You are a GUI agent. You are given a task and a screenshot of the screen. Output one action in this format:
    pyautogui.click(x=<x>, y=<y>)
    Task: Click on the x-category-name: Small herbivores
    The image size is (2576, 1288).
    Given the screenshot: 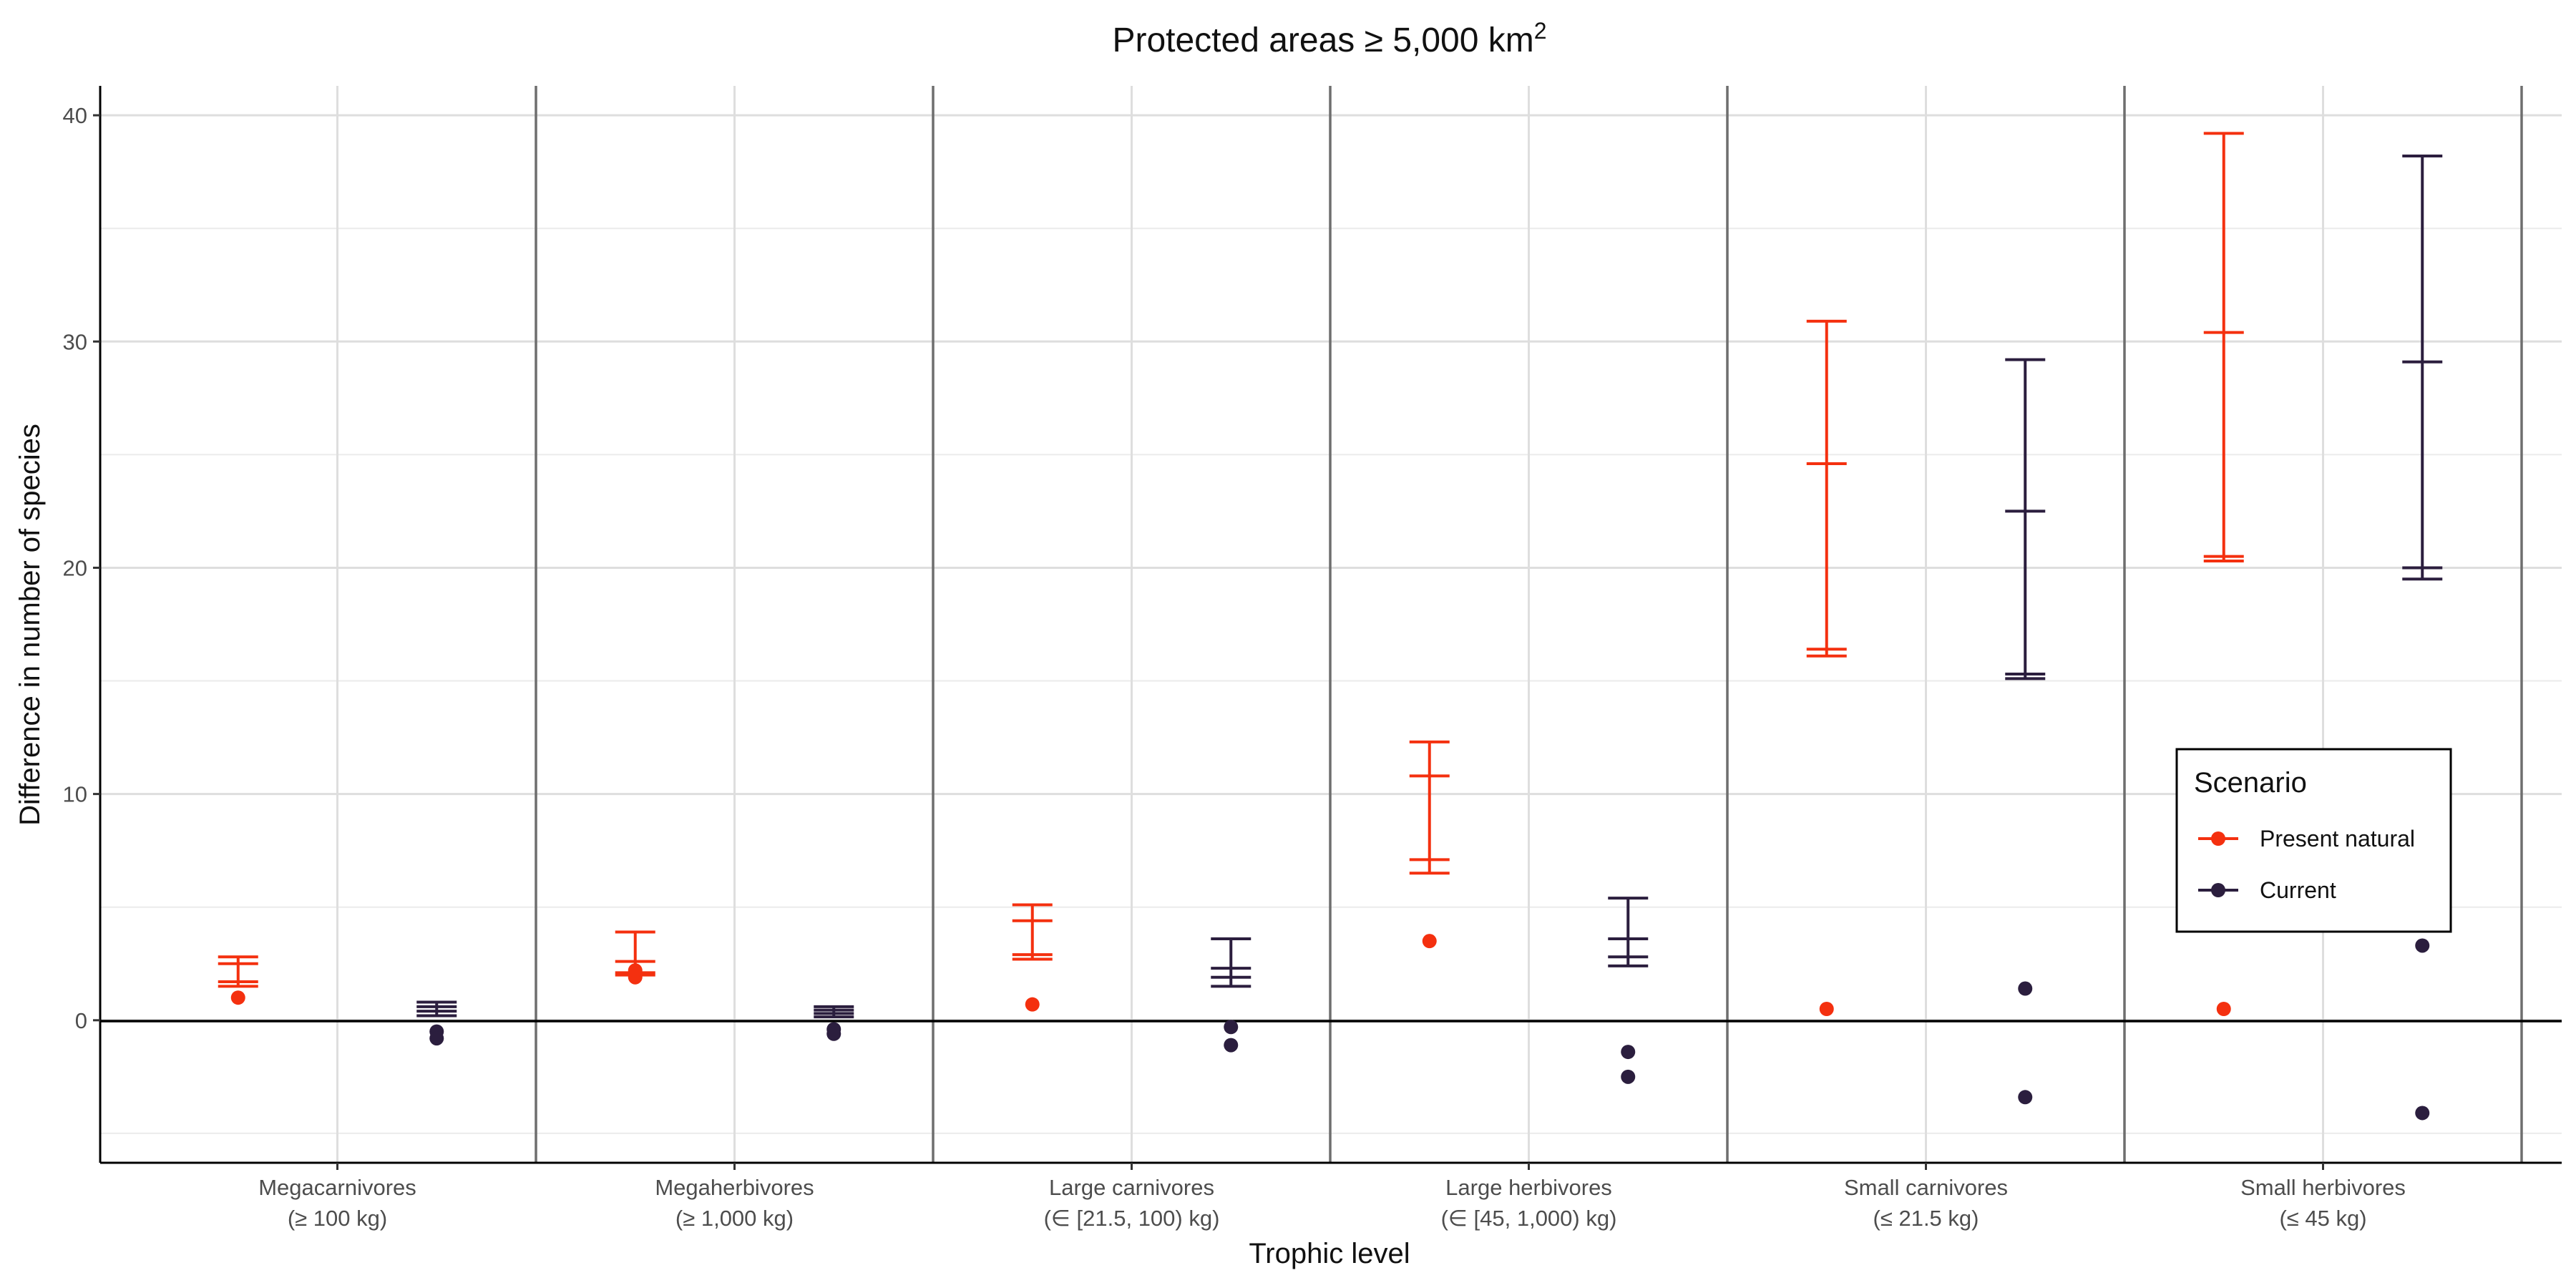 What is the action you would take?
    pyautogui.click(x=2323, y=1187)
    